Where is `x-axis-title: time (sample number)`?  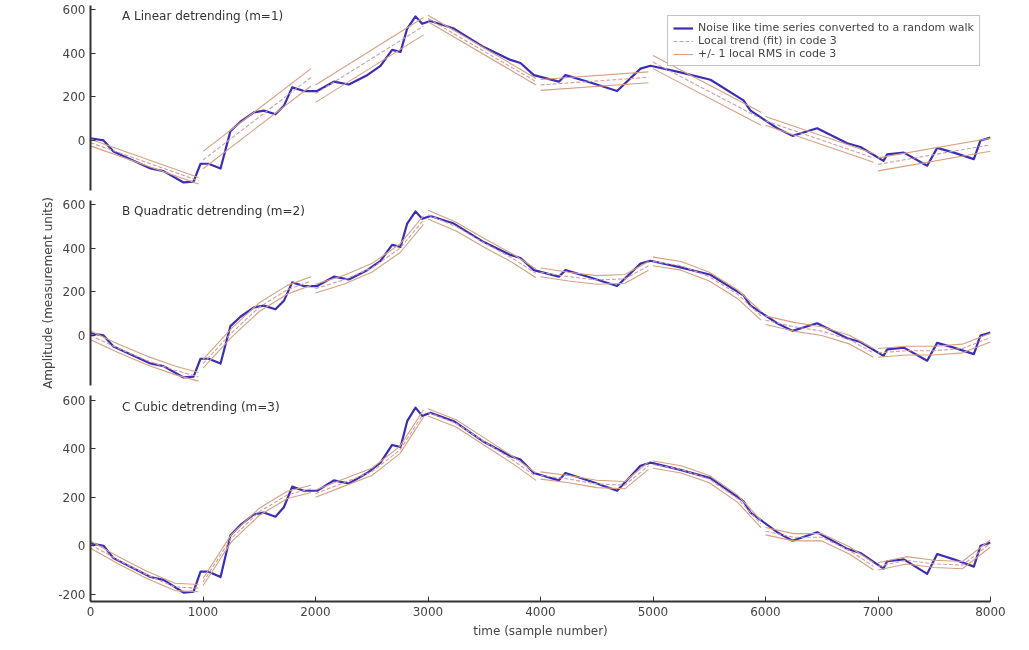 x-axis-title: time (sample number) is located at coordinates (540, 630).